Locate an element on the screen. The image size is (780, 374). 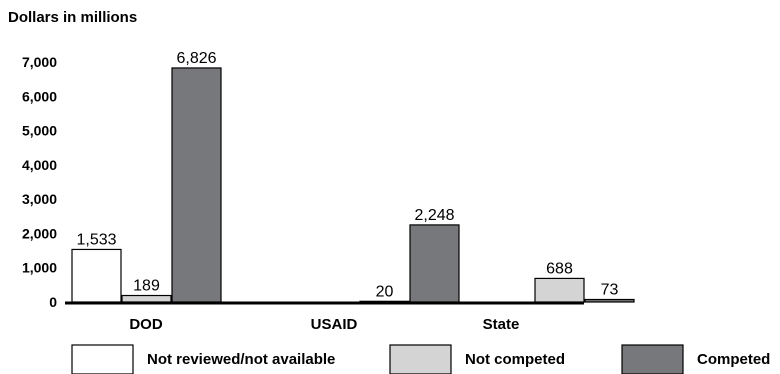
y-tick-label: 7,000 is located at coordinates (39, 62).